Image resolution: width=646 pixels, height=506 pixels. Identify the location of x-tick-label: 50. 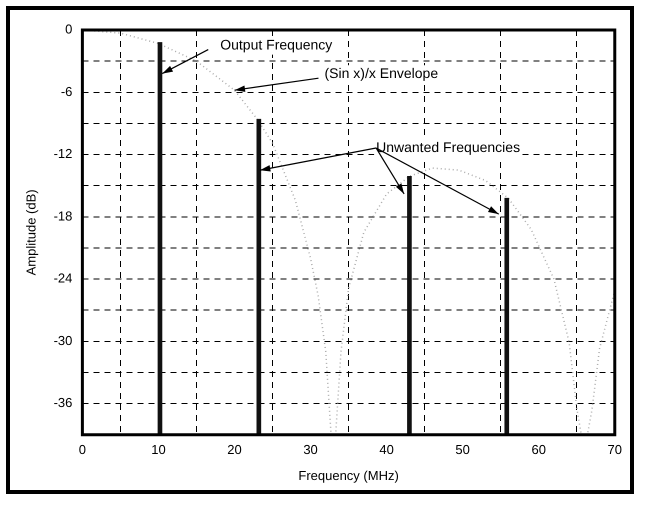
(462, 450).